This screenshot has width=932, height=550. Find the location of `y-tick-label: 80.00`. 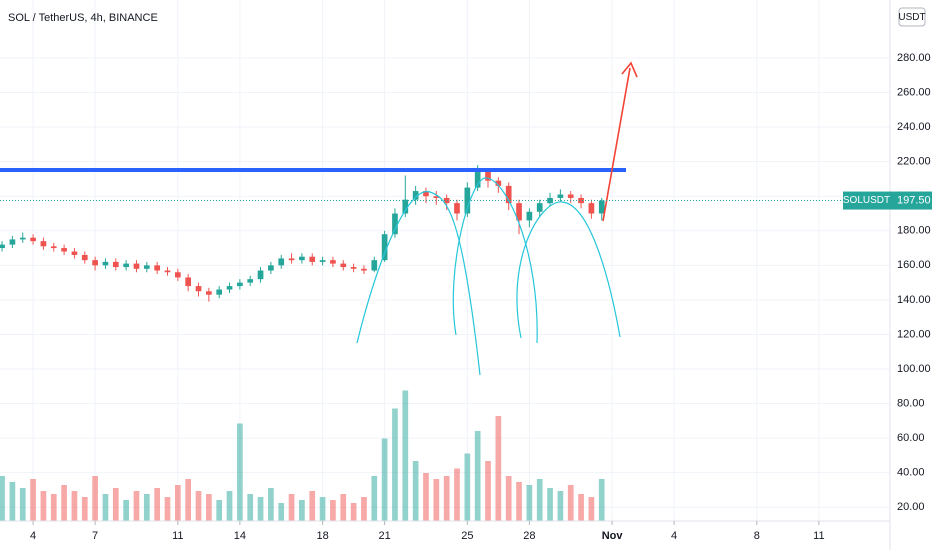

y-tick-label: 80.00 is located at coordinates (911, 403).